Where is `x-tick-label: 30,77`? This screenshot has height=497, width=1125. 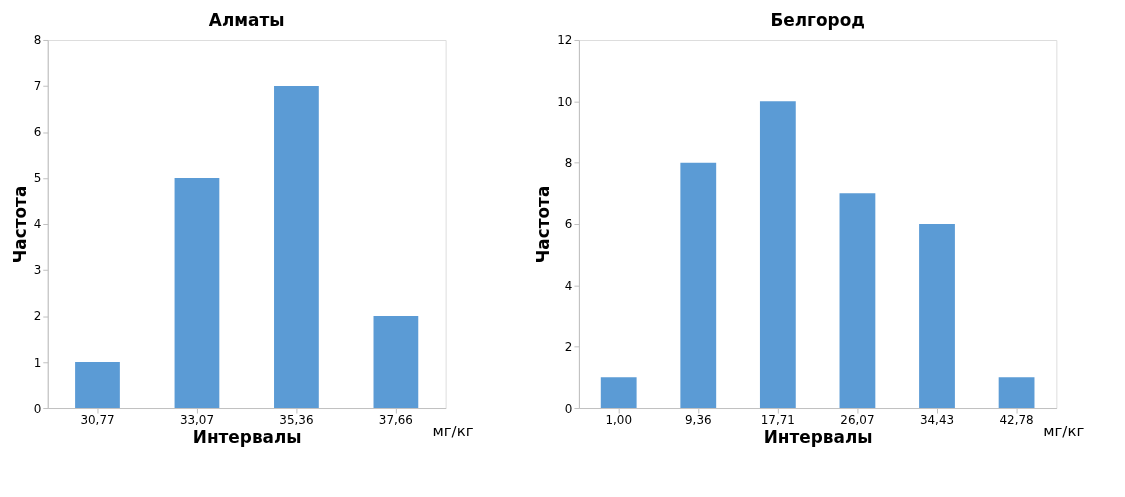 x-tick-label: 30,77 is located at coordinates (97, 420).